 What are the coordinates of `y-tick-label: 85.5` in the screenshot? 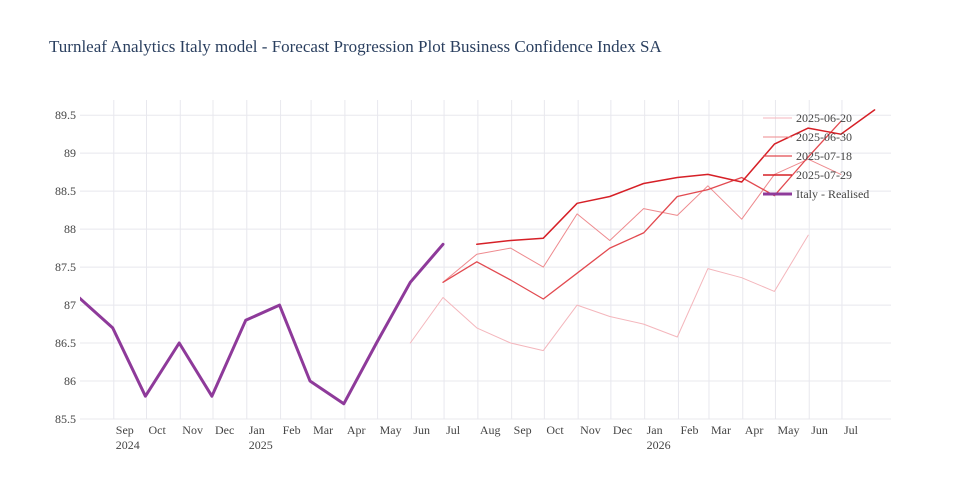 It's located at (65, 419).